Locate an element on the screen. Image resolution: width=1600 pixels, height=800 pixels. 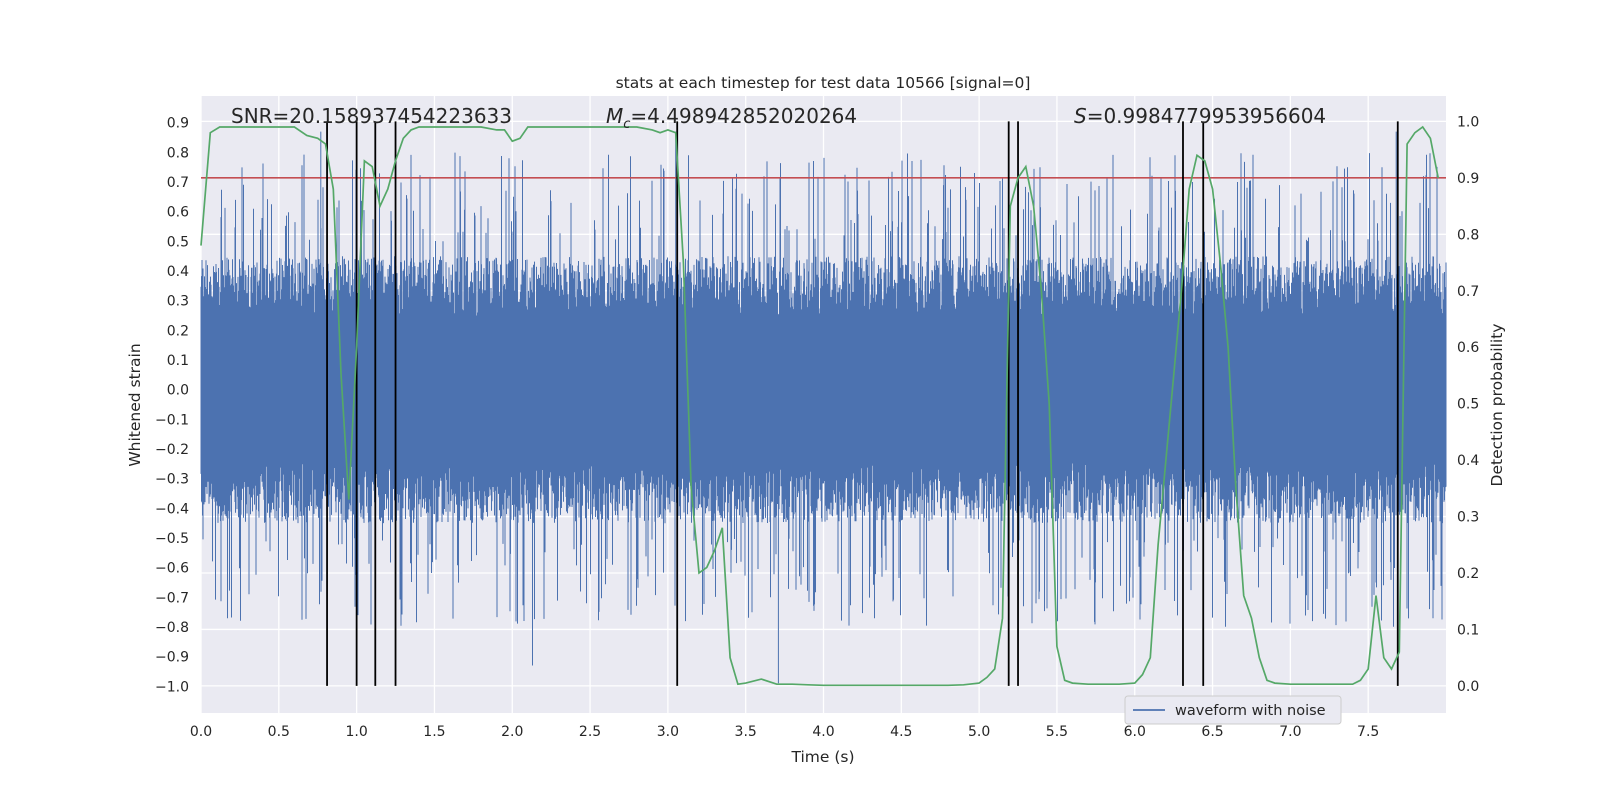
legend: waveform with noise is located at coordinates (1233, 710).